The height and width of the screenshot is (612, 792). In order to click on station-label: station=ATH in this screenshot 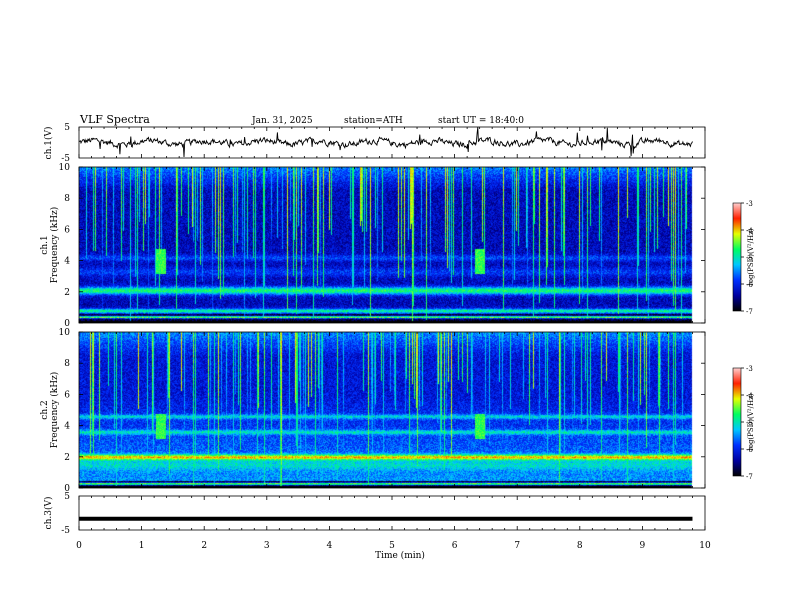, I will do `click(373, 121)`.